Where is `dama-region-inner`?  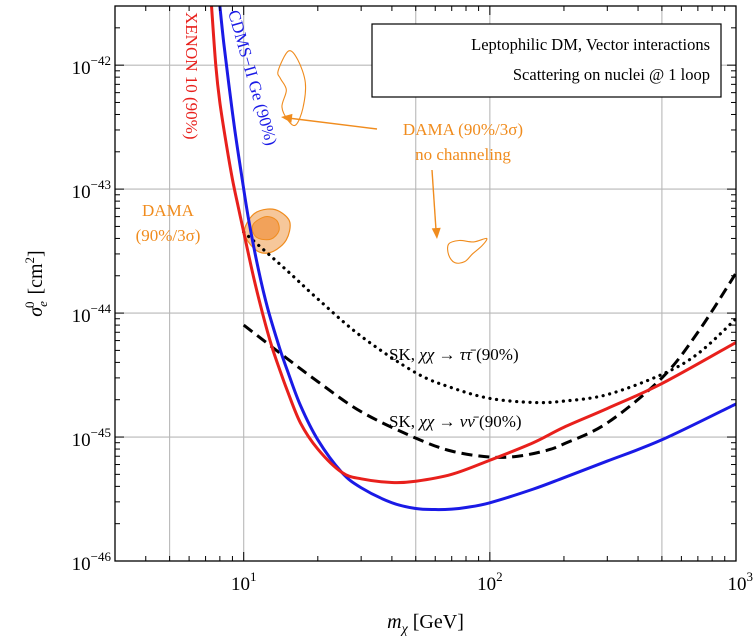 dama-region-inner is located at coordinates (265, 228).